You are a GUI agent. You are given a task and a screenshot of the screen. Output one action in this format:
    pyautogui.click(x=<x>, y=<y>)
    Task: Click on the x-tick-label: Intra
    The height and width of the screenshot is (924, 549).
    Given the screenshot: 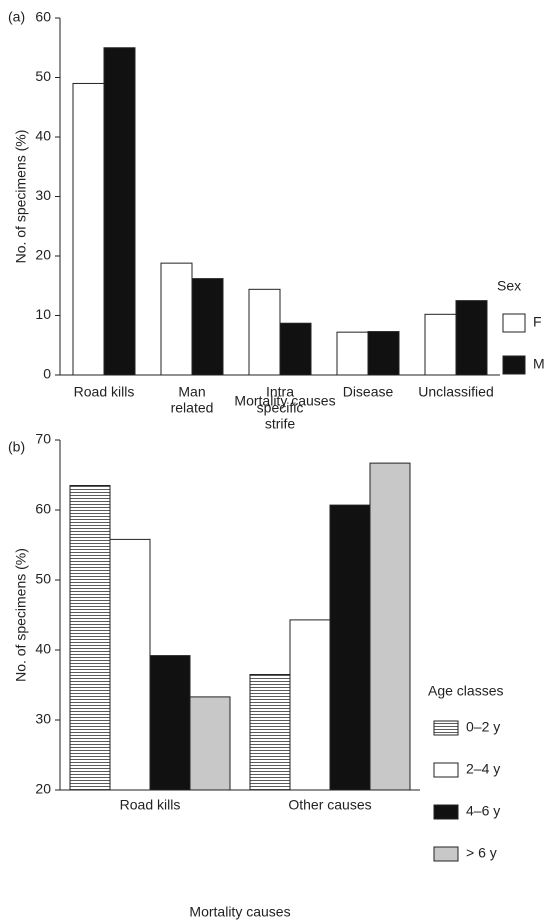 What is the action you would take?
    pyautogui.click(x=280, y=392)
    